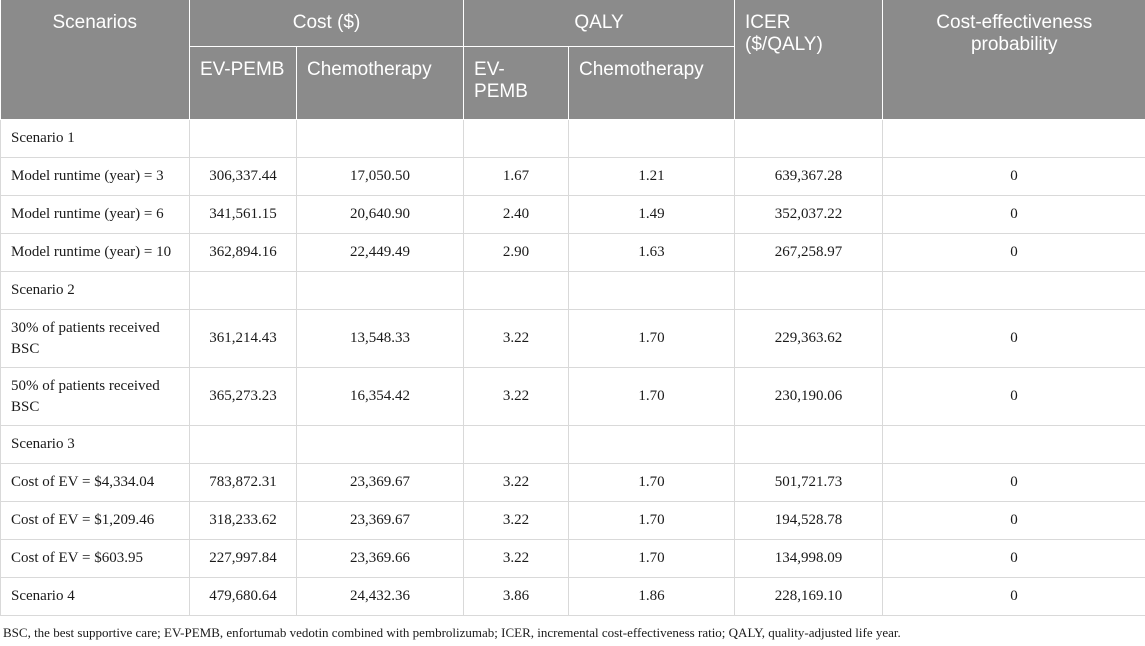 Image resolution: width=1145 pixels, height=646 pixels. What do you see at coordinates (95, 396) in the screenshot?
I see `row-label: 50% of patients received BSC` at bounding box center [95, 396].